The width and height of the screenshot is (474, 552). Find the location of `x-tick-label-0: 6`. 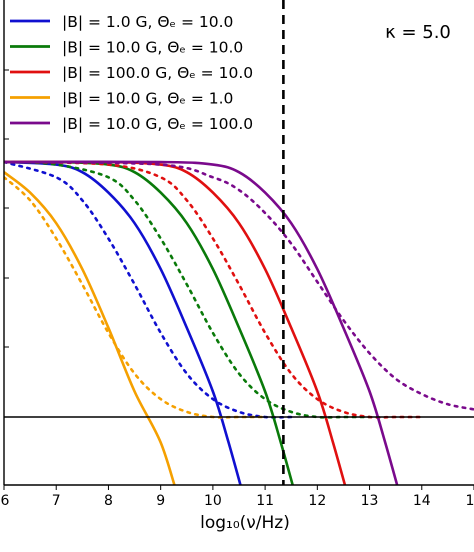

x-tick-label-0: 6 is located at coordinates (5, 501).